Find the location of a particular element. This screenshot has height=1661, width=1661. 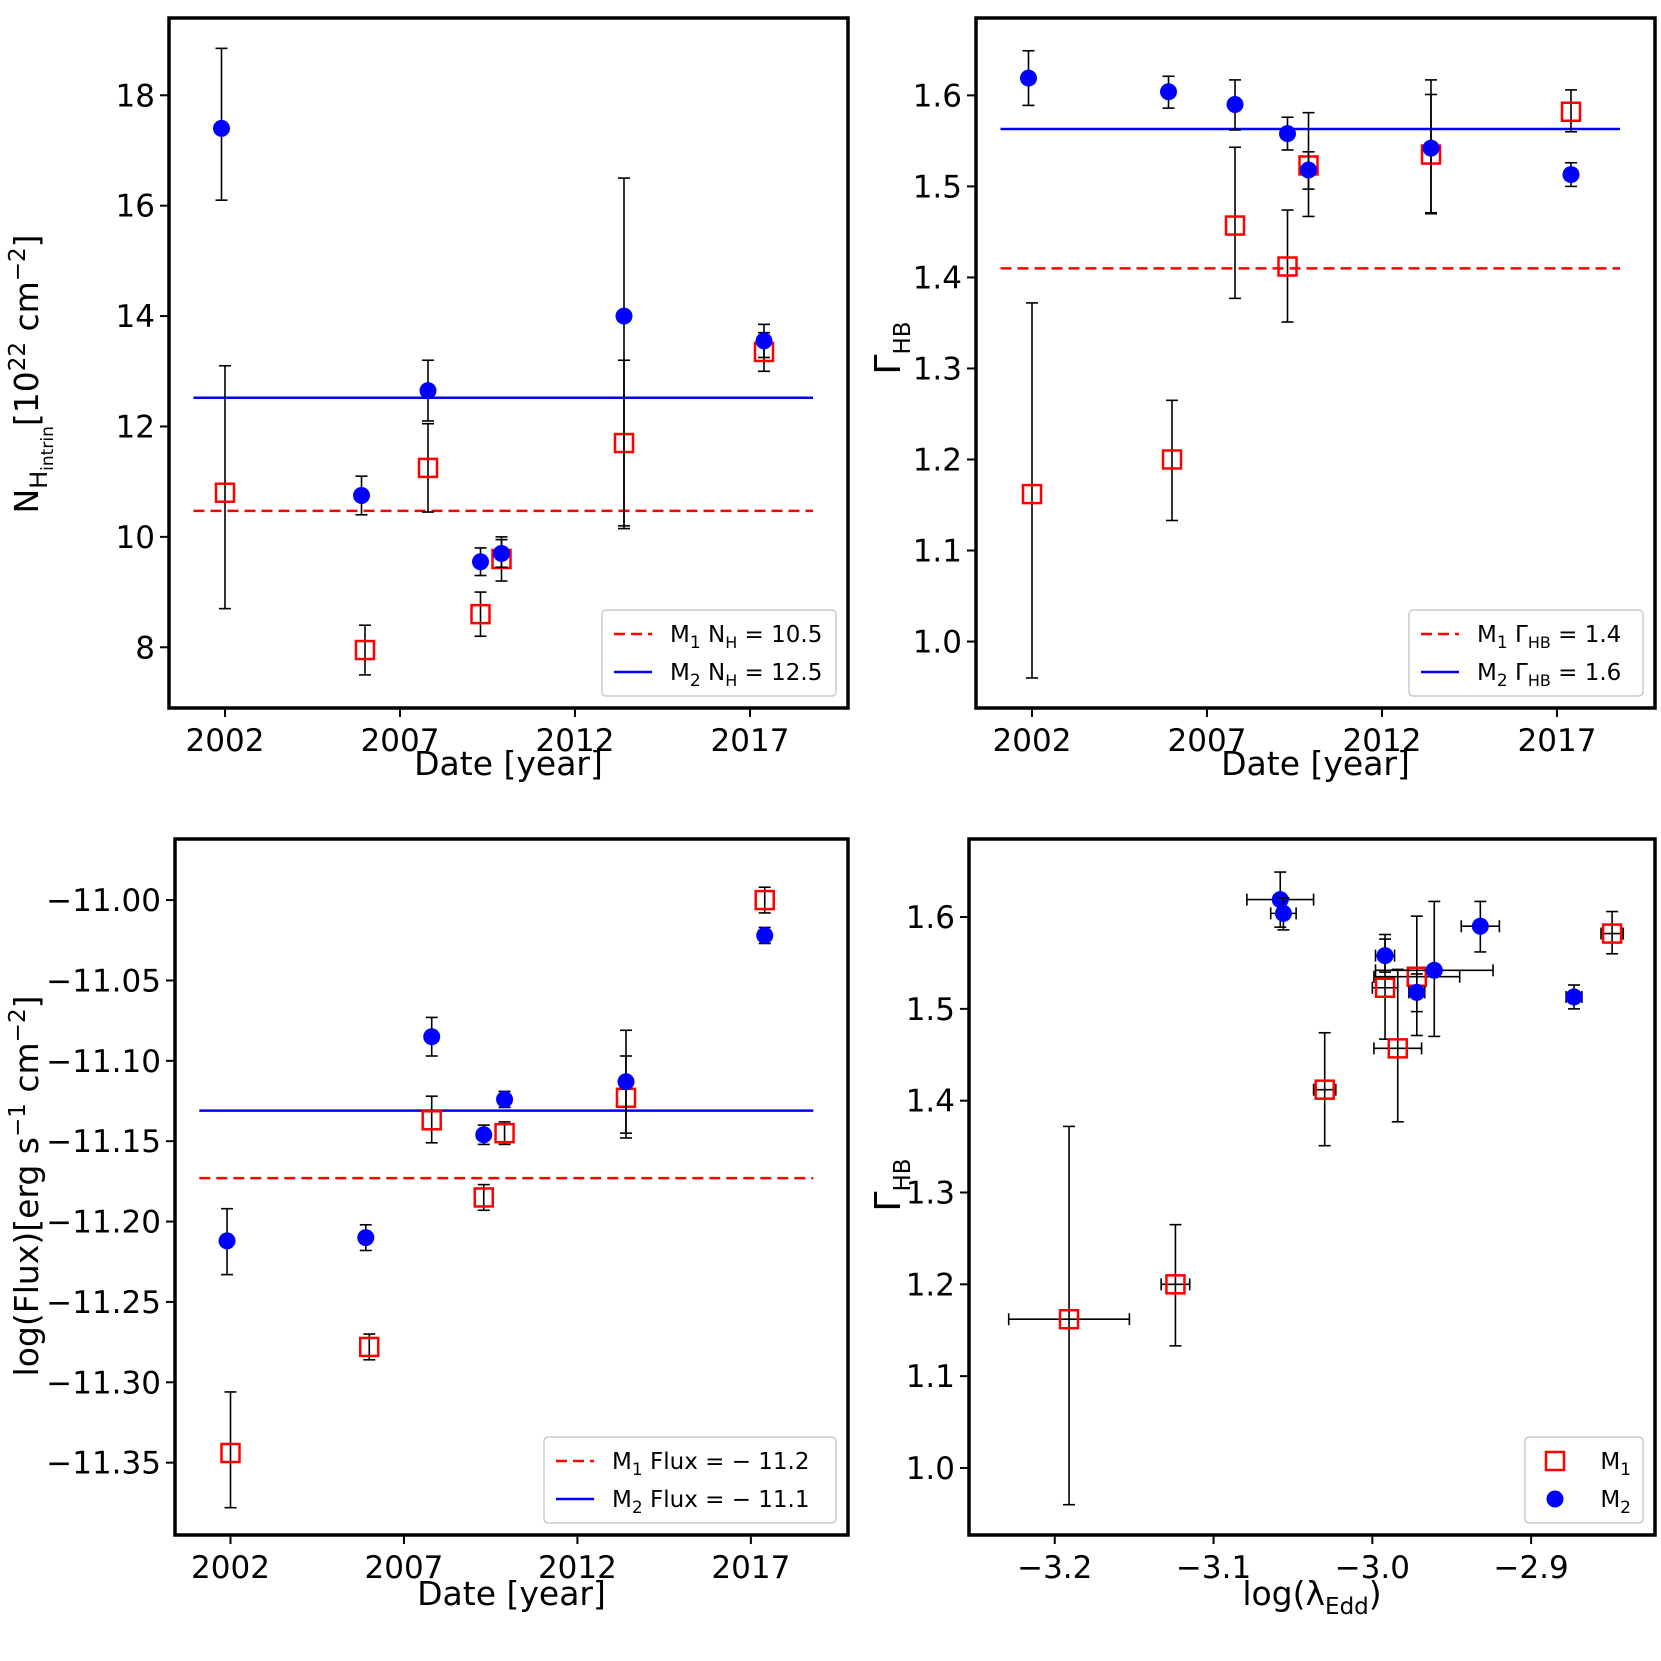

x-axis-label: log(λEdd) is located at coordinates (1311, 1597).